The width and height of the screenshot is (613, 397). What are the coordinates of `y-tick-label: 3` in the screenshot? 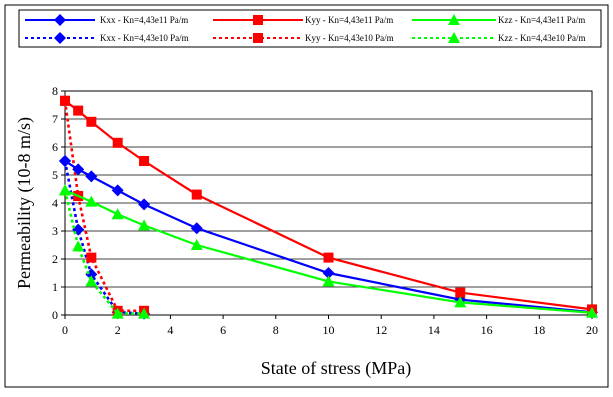 It's located at (55, 231).